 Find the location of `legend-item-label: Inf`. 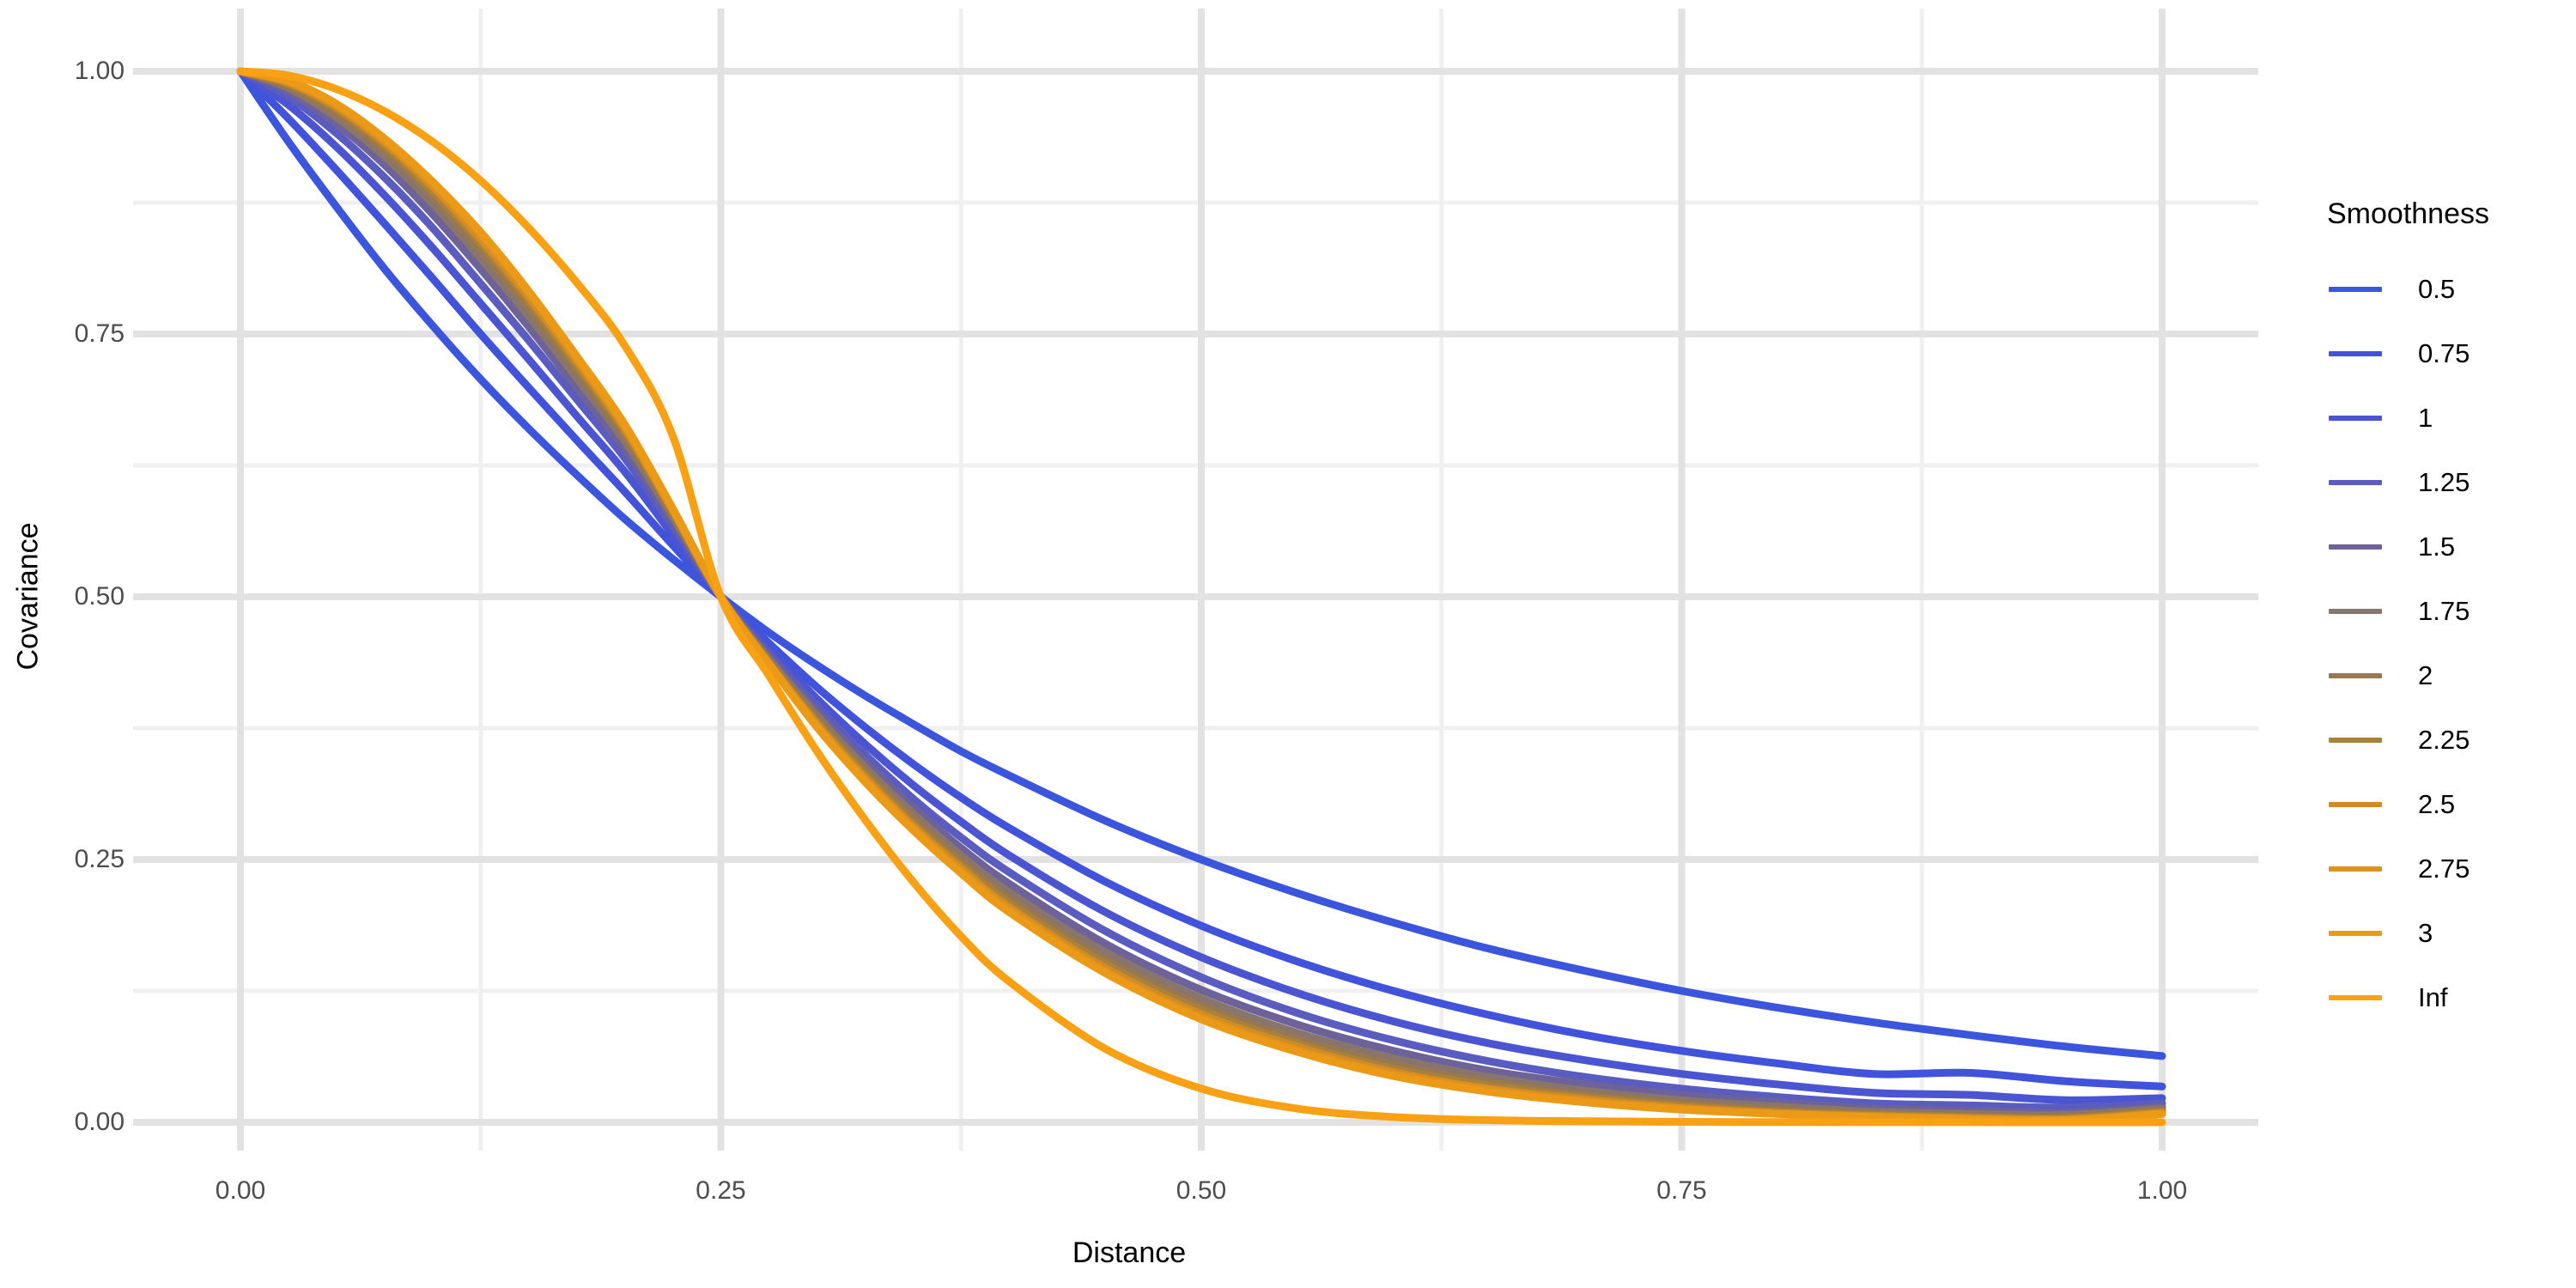

legend-item-label: Inf is located at coordinates (2433, 996).